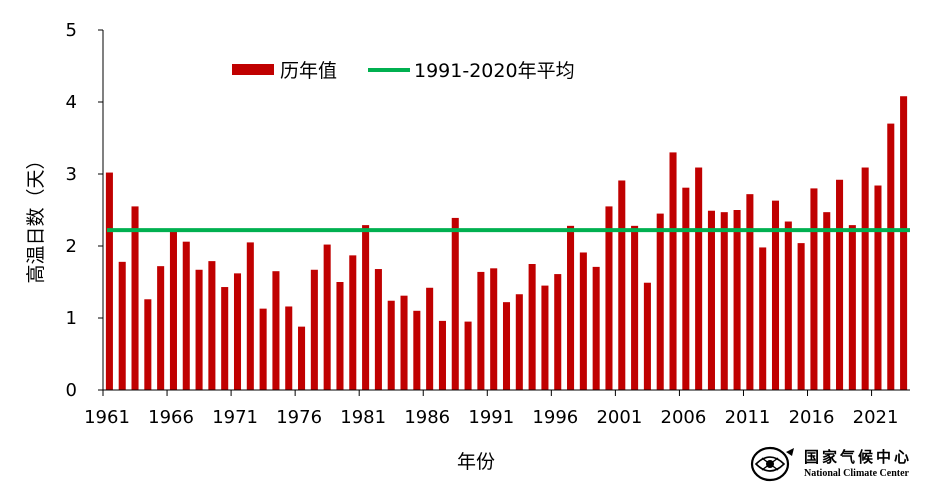  I want to click on bar-2001, so click(622, 285).